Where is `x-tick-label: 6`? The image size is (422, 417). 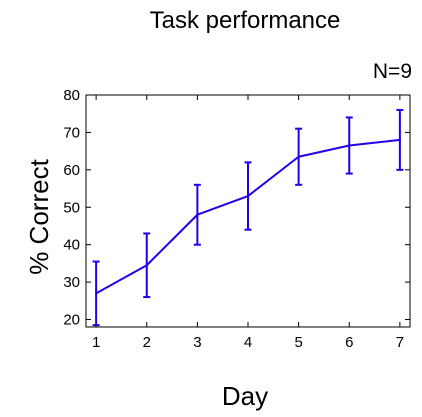 x-tick-label: 6 is located at coordinates (349, 342).